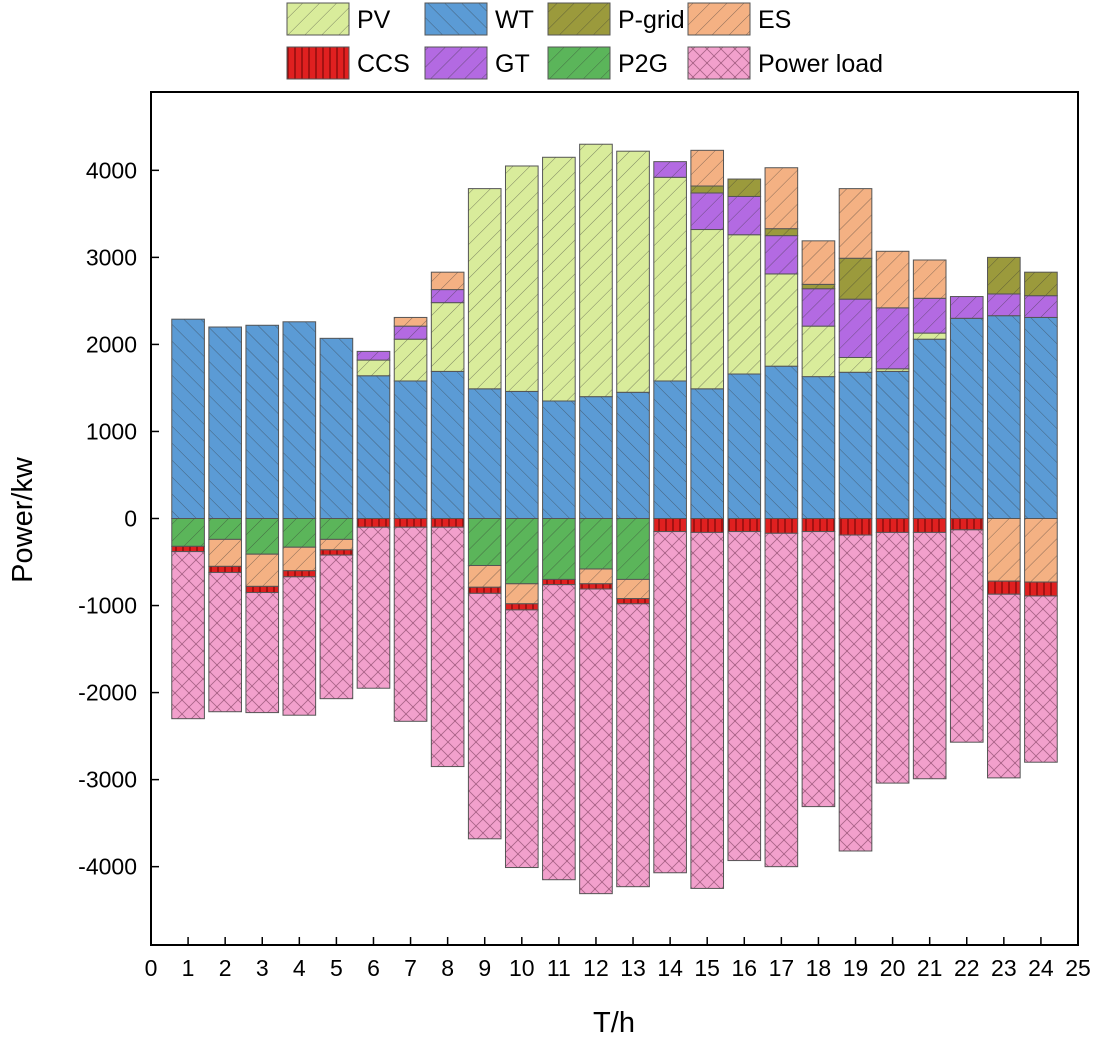 The image size is (1102, 1048). Describe the element at coordinates (744, 446) in the screenshot. I see `bar-wt-t16` at that location.